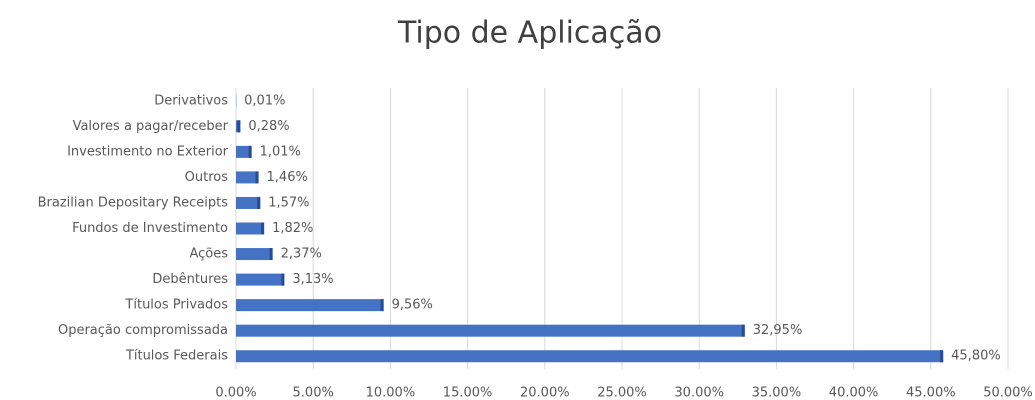 This screenshot has height=400, width=1035. What do you see at coordinates (976, 356) in the screenshot?
I see `value-label: 45,80%` at bounding box center [976, 356].